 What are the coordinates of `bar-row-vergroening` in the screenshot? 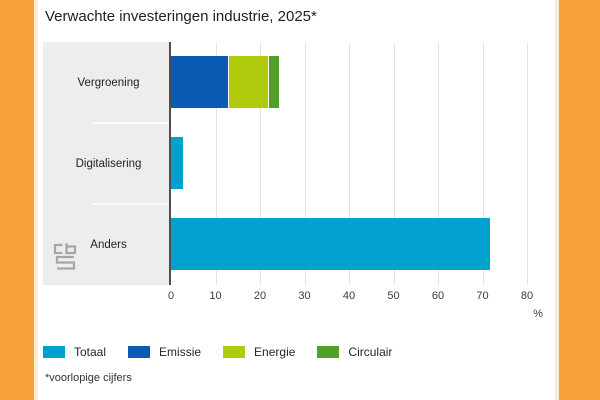 It's located at (361, 82).